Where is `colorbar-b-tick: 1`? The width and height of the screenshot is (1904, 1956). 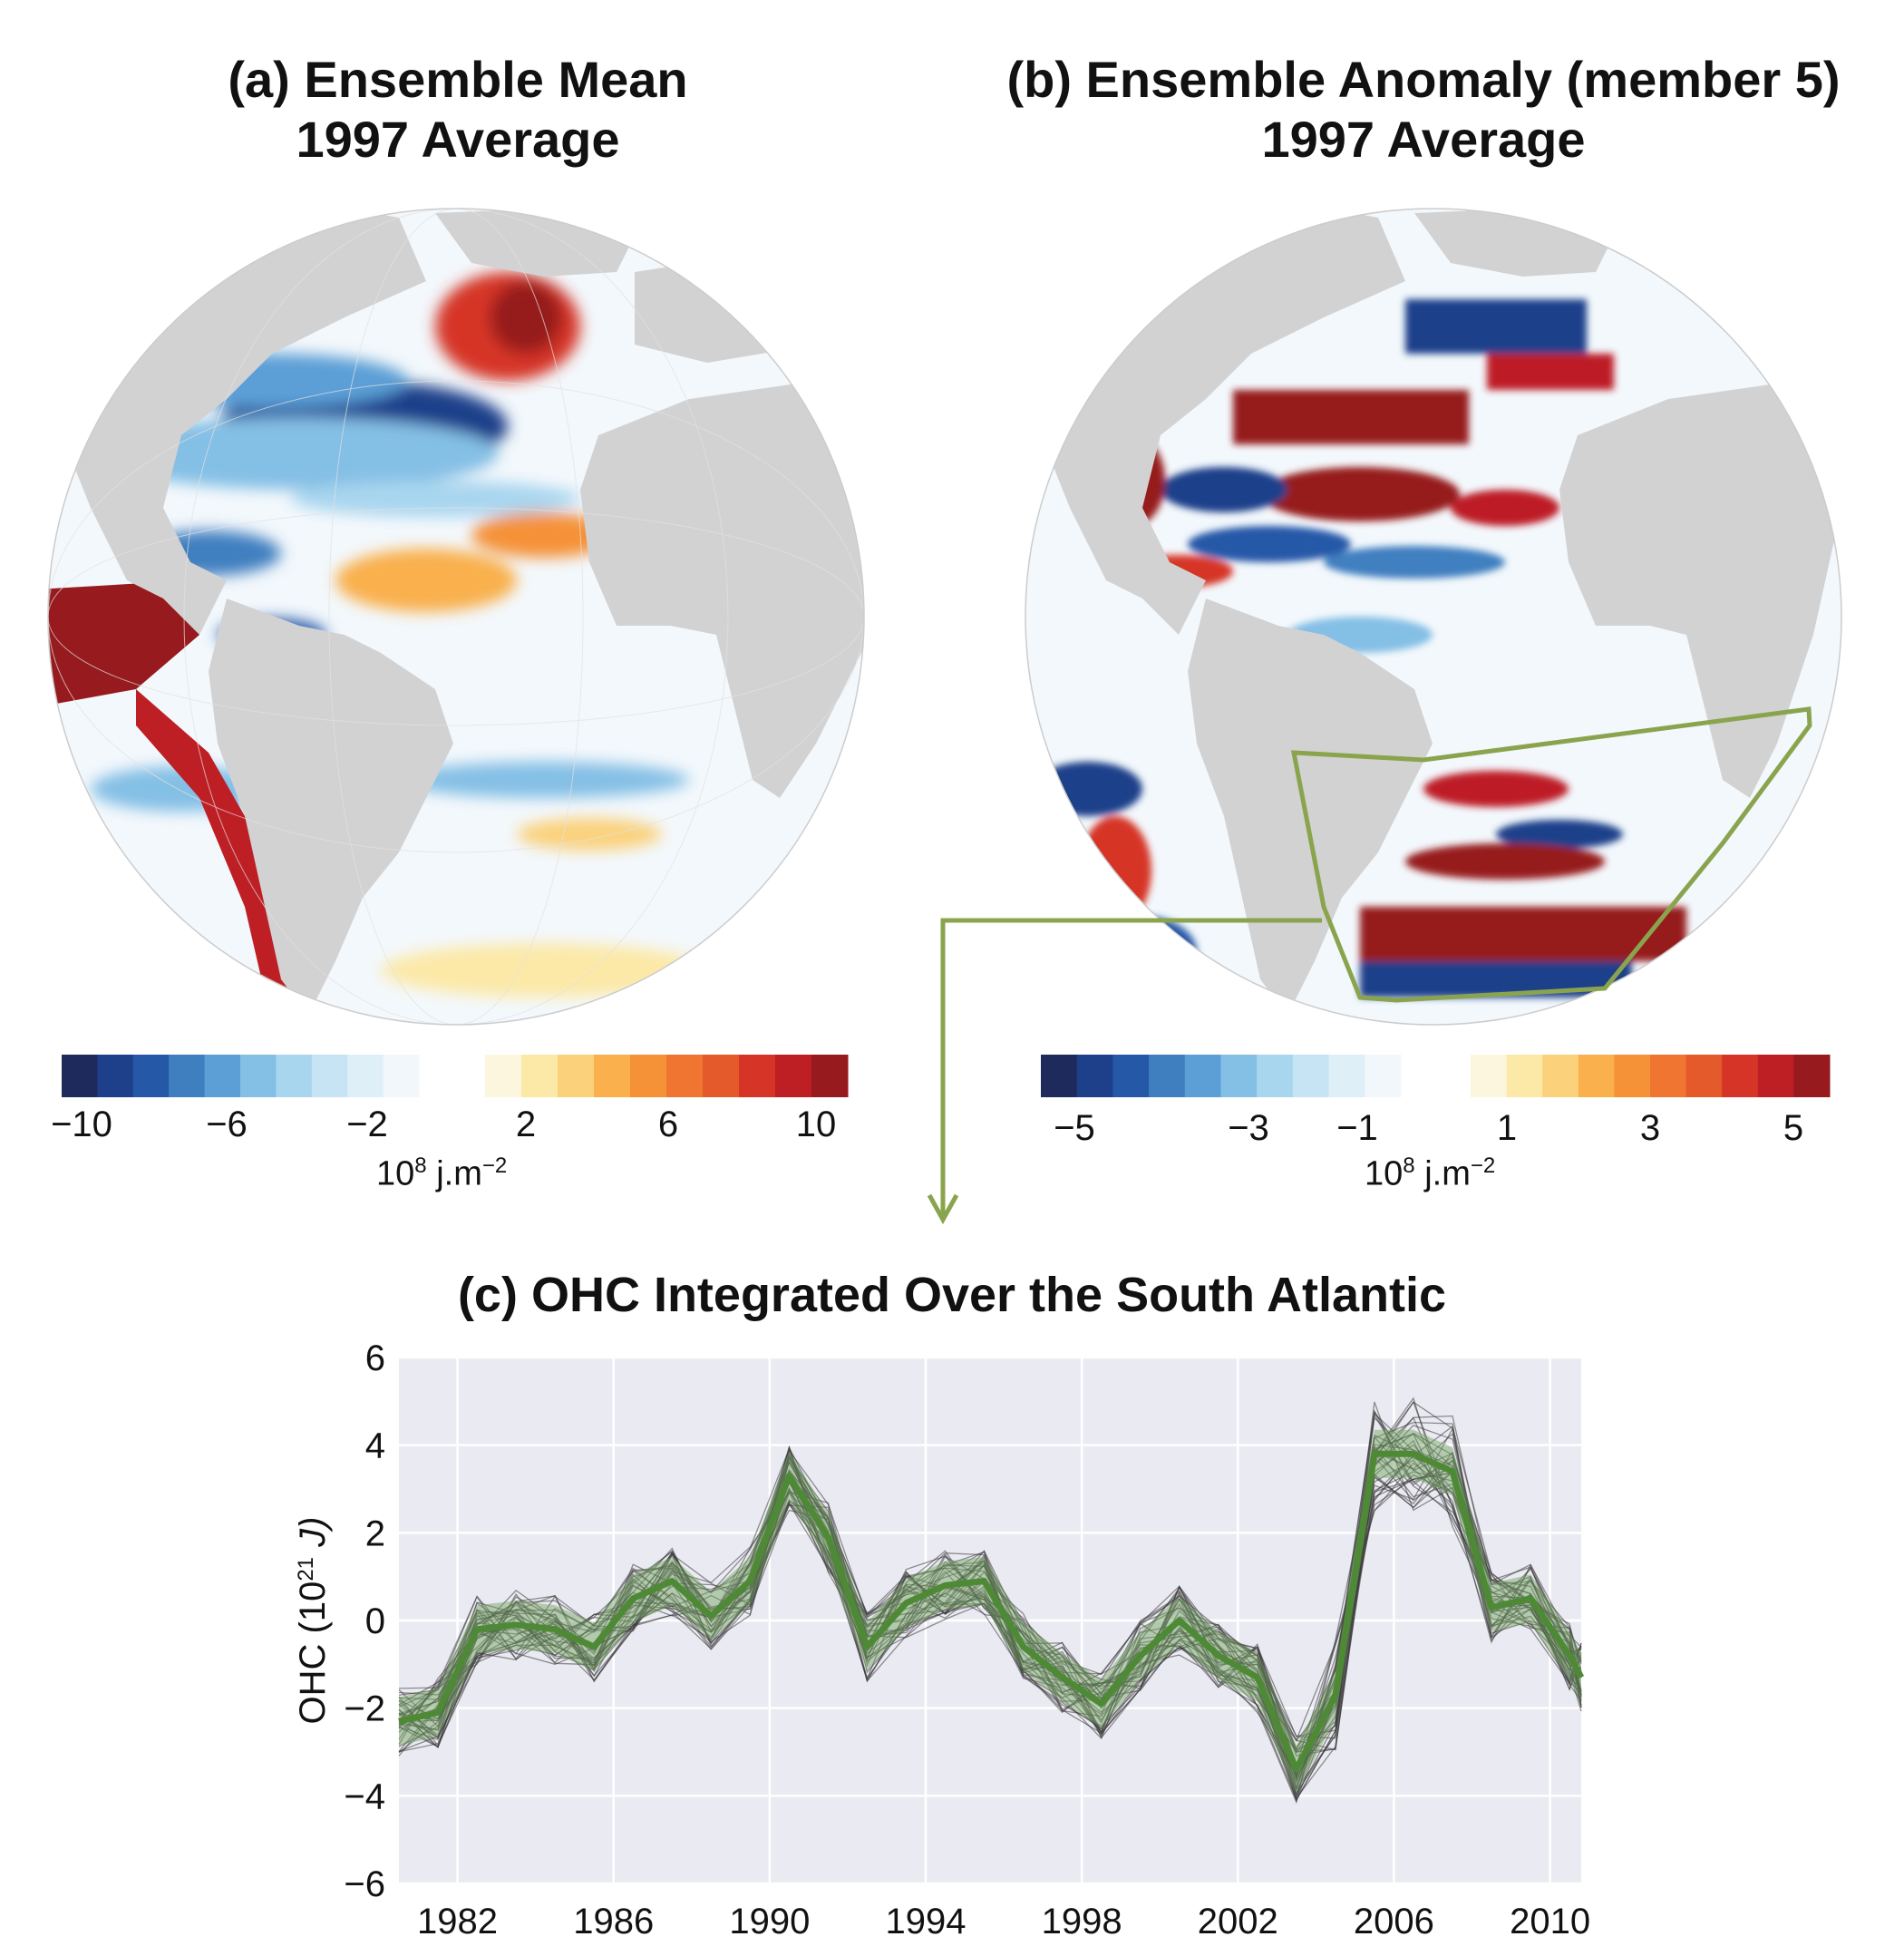 colorbar-b-tick: 1 is located at coordinates (1507, 1128).